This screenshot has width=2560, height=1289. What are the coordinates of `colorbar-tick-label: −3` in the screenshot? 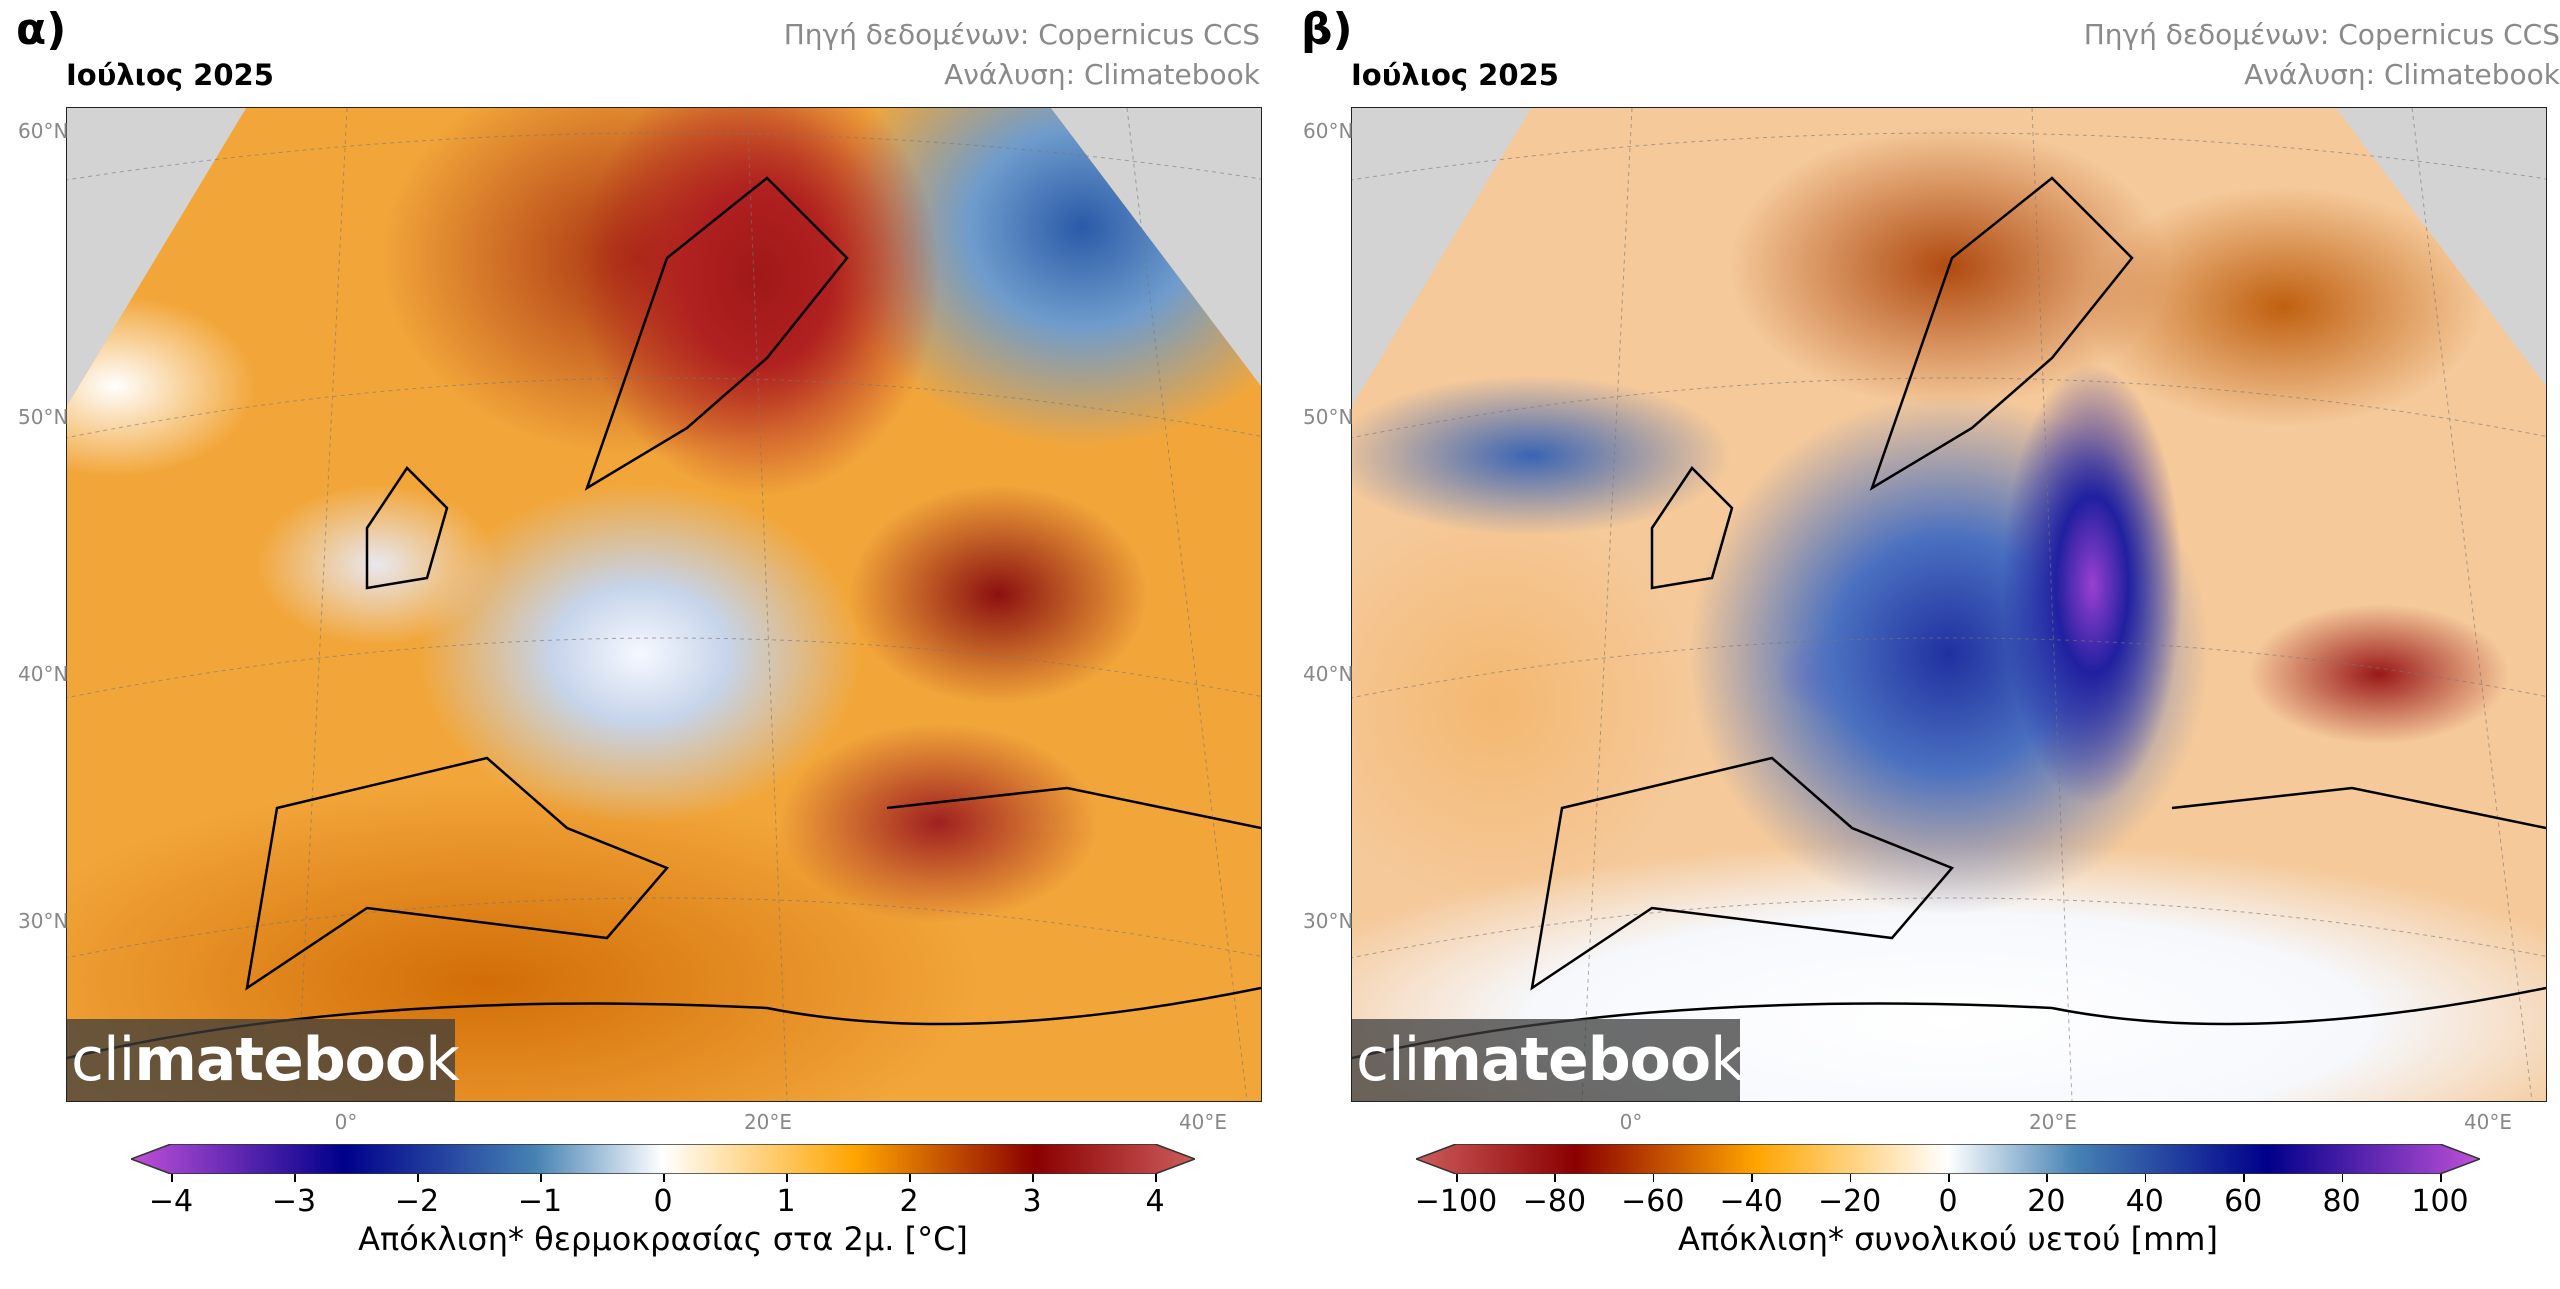 It's located at (294, 1201).